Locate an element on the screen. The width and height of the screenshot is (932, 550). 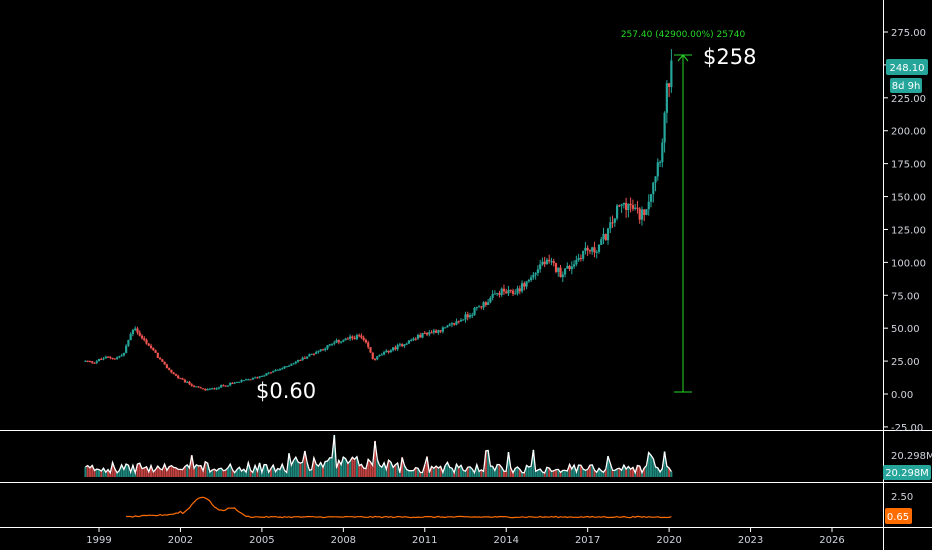
price-tick-label: 150.00 is located at coordinates (908, 198).